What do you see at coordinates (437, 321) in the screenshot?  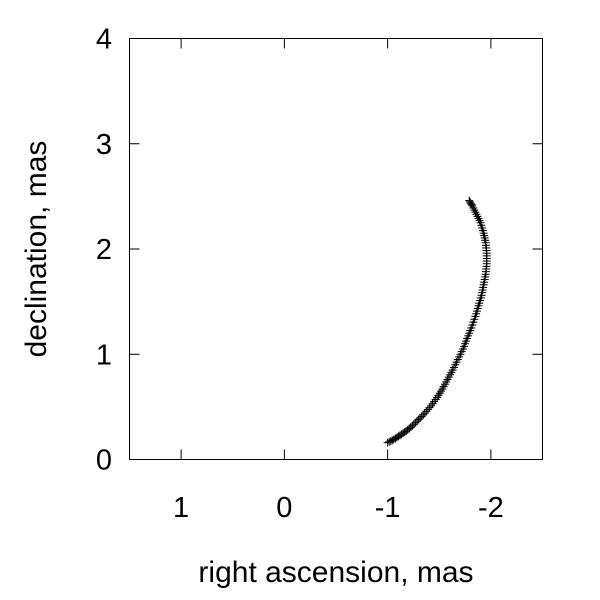 I see `data-points` at bounding box center [437, 321].